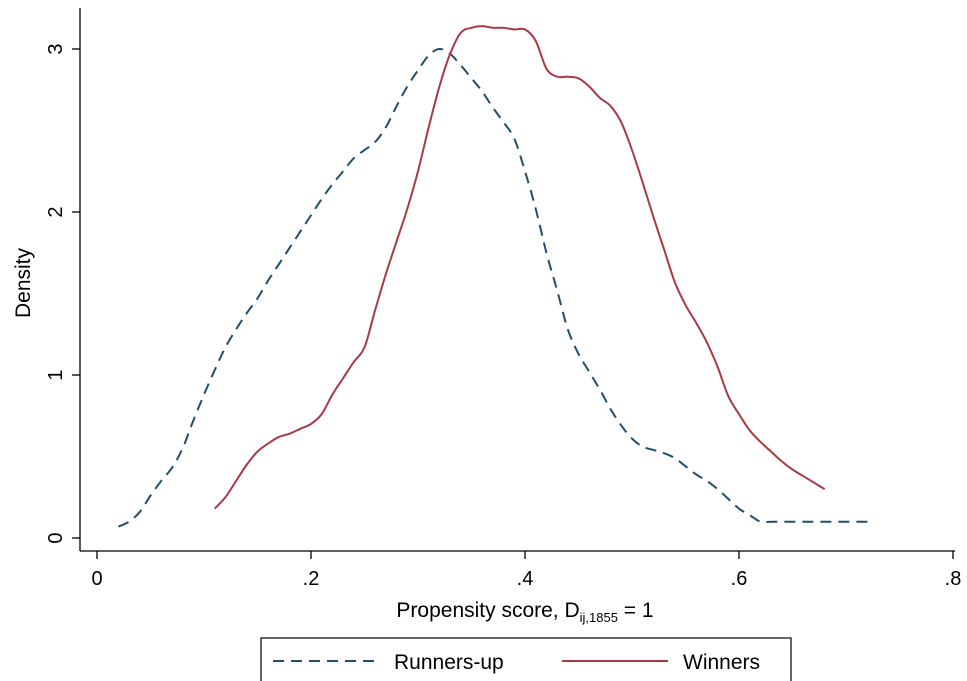  Describe the element at coordinates (599, 617) in the screenshot. I see `x-axis-title-subscript: ij,1855` at that location.